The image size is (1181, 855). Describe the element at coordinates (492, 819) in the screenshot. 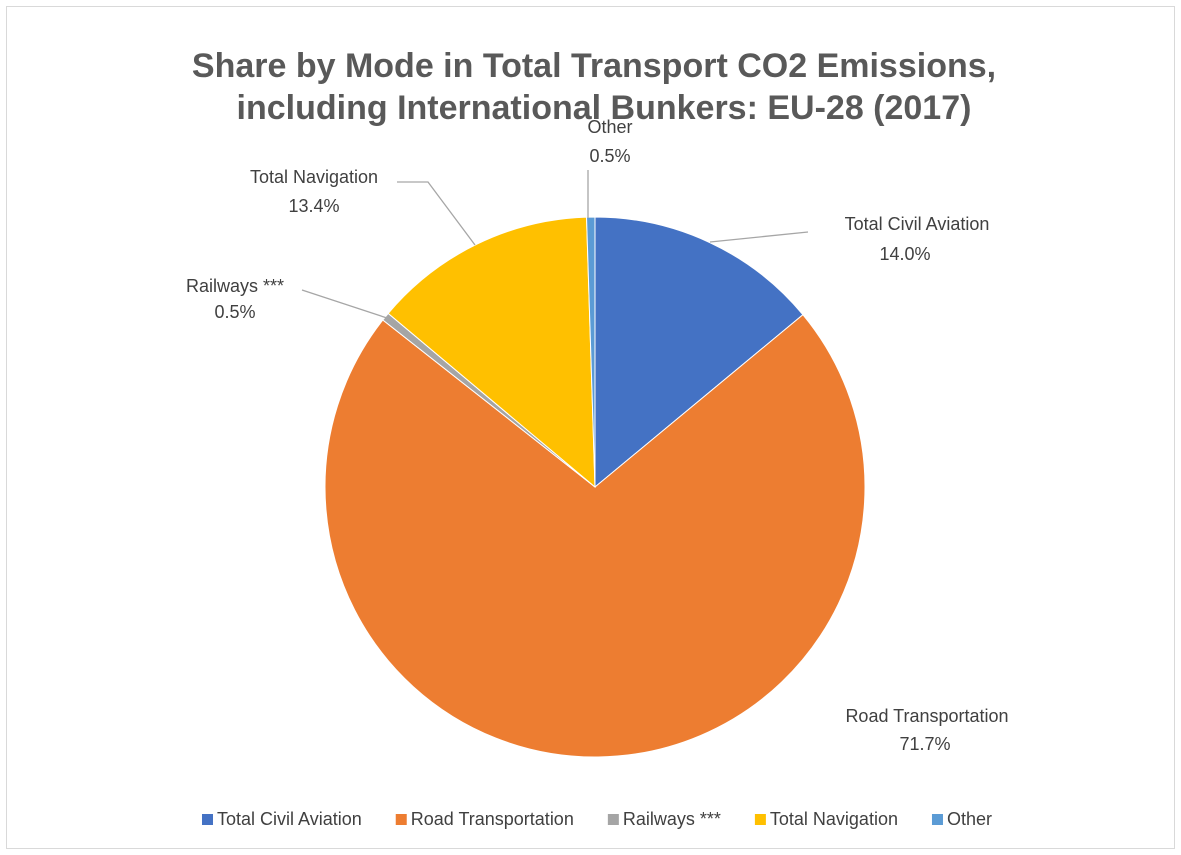

I see `legend-label: Road Transportation` at that location.